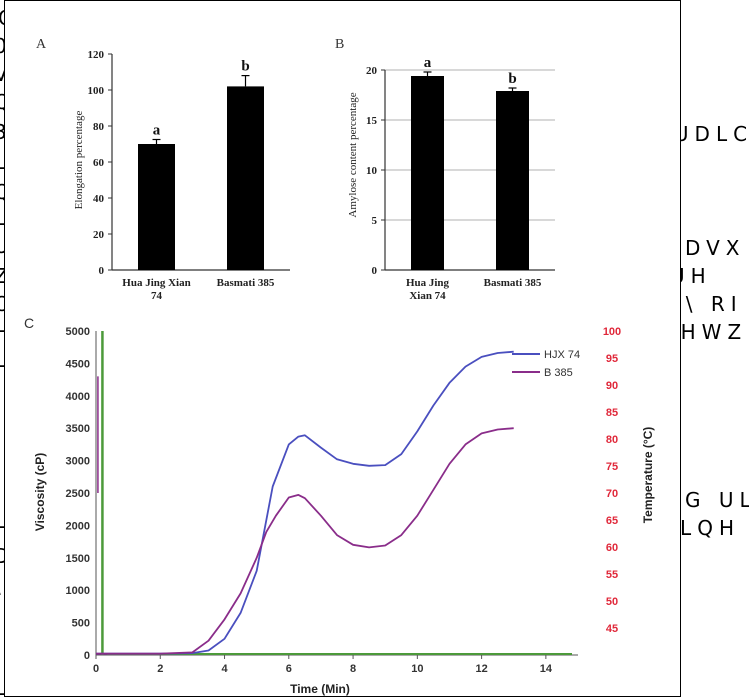 The height and width of the screenshot is (700, 749). What do you see at coordinates (612, 521) in the screenshot?
I see `right-y-tick-label: 65` at bounding box center [612, 521].